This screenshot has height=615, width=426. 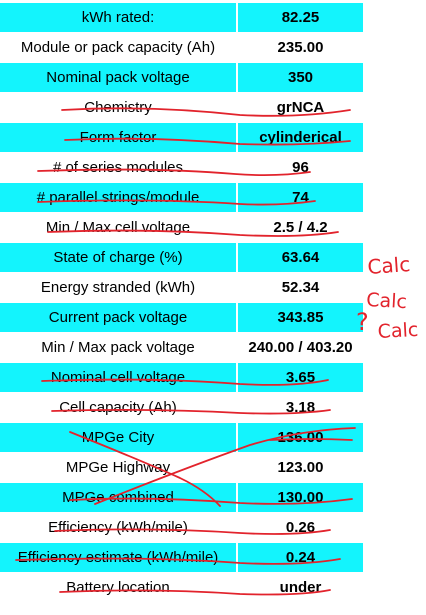 What do you see at coordinates (119, 137) in the screenshot?
I see `spec-label: Form factor` at bounding box center [119, 137].